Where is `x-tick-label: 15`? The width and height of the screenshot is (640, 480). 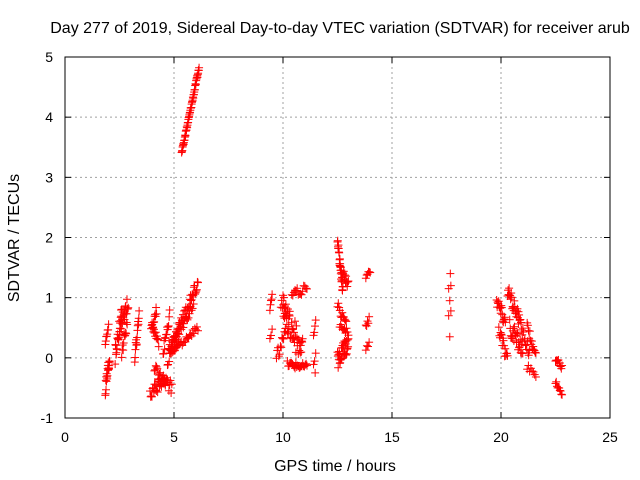 x-tick-label: 15 is located at coordinates (392, 437).